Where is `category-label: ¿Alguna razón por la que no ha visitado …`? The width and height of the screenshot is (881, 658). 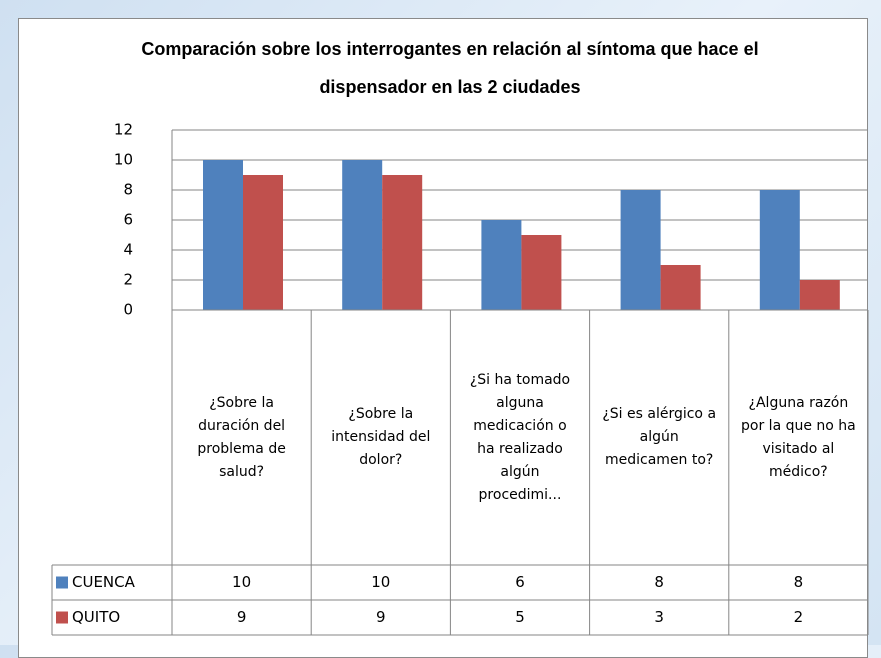
category-label: ¿Alguna razón por la que no ha visitado … is located at coordinates (798, 437).